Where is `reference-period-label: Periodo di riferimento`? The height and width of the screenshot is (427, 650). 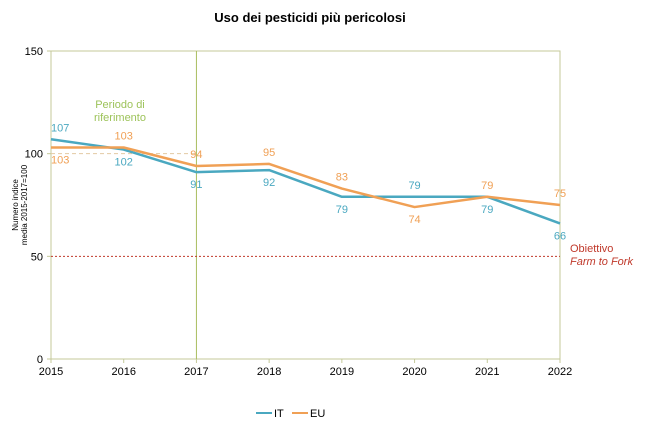
reference-period-label: Periodo di riferimento is located at coordinates (120, 111).